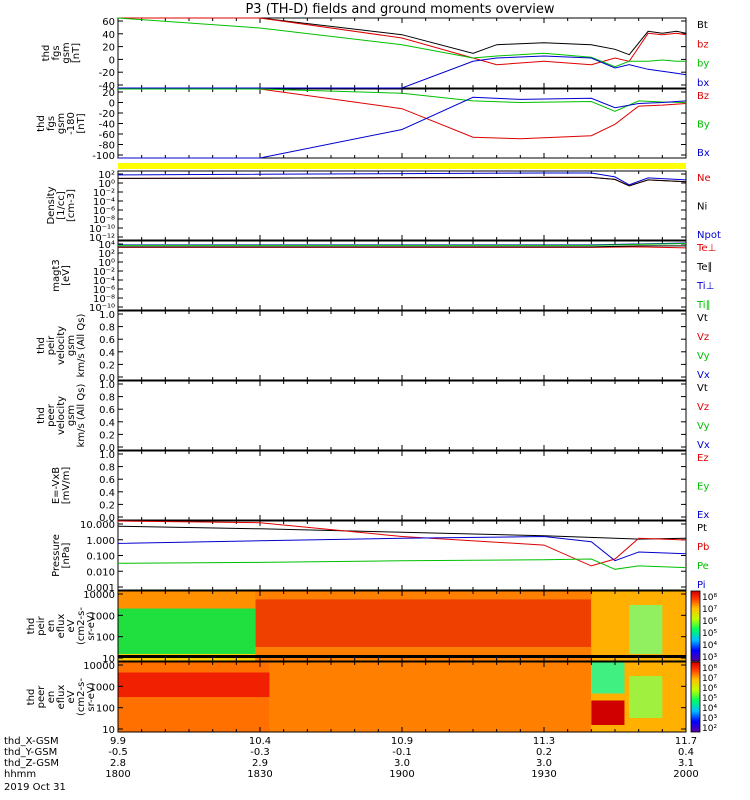 The image size is (750, 800). Describe the element at coordinates (20, 774) in the screenshot. I see `orbit-row-label: hhmm` at that location.